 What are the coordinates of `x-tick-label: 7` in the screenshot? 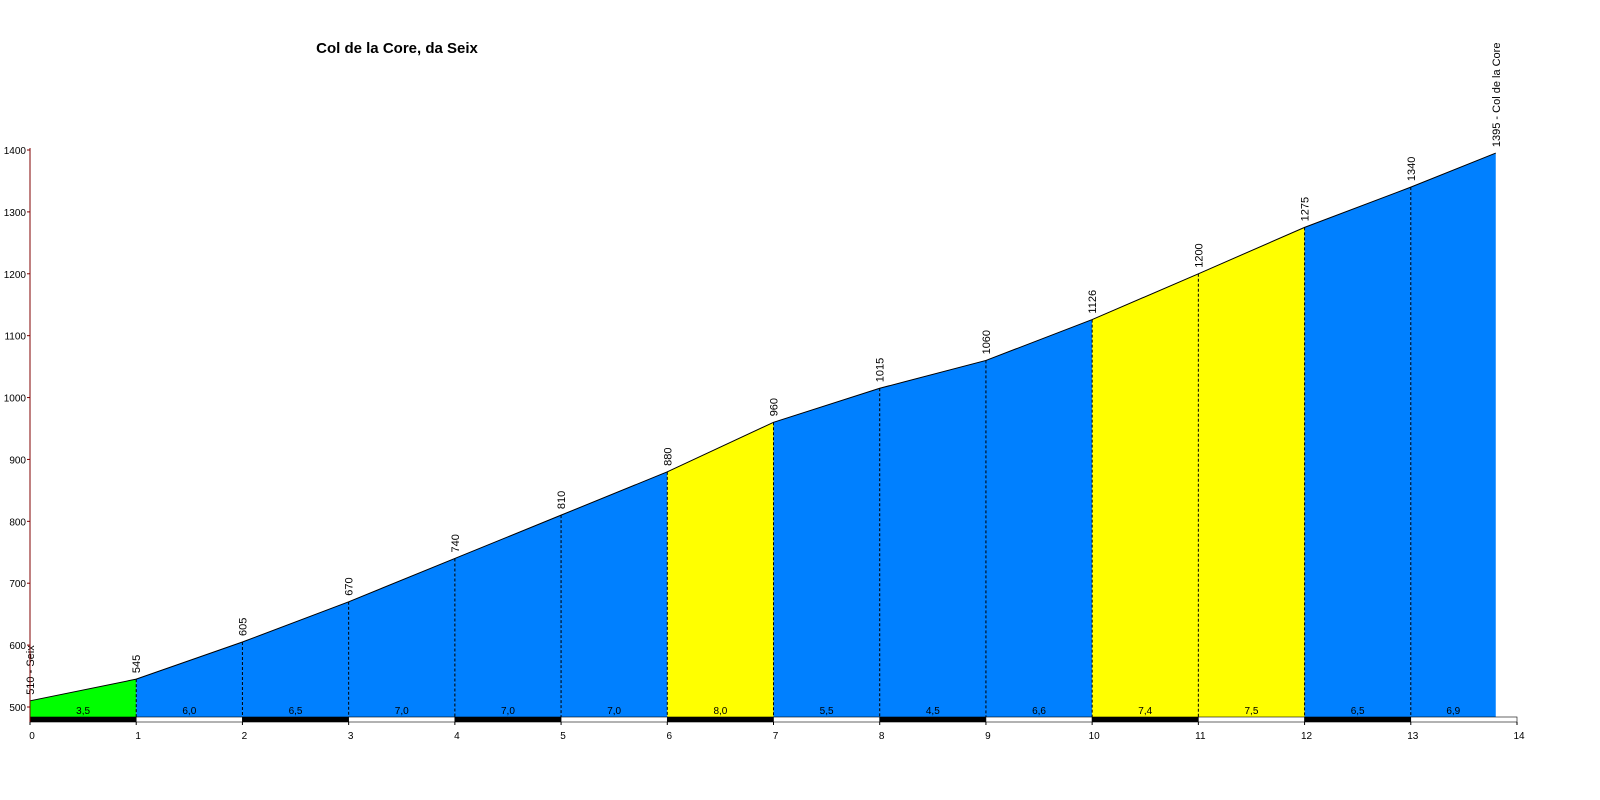 It's located at (776, 736).